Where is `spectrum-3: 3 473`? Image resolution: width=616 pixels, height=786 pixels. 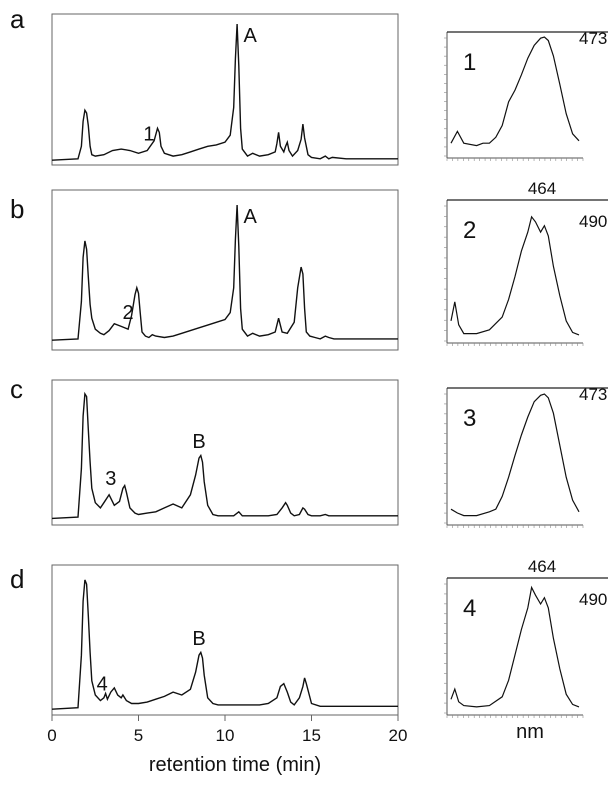
spectrum-3: 3 473 is located at coordinates (526, 456).